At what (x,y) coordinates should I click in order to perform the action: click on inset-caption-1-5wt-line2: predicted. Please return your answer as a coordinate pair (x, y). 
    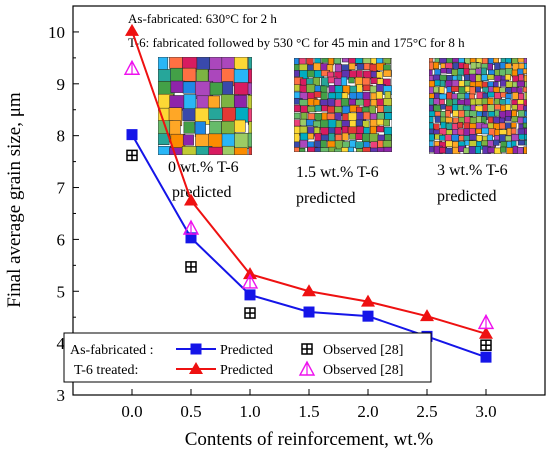
    Looking at the image, I should click on (326, 198).